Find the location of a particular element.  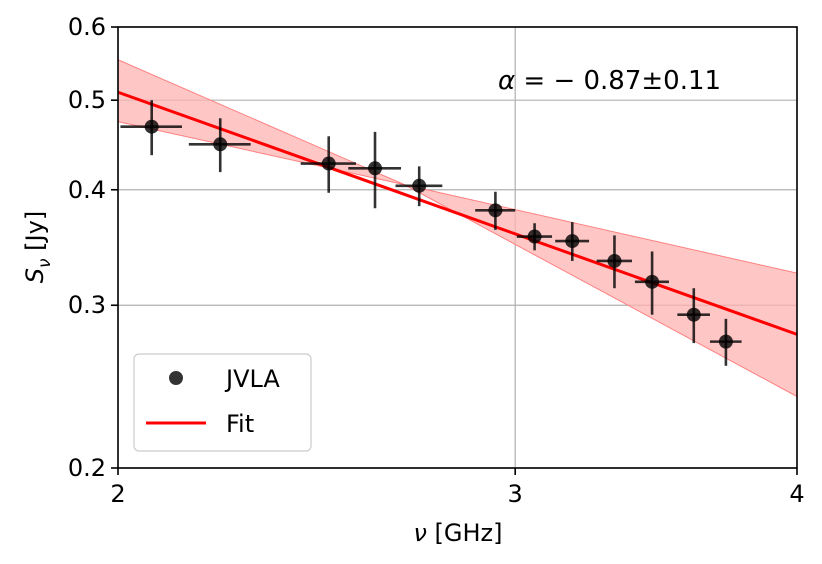

y-tick-label: 0.5 is located at coordinates (87, 100).